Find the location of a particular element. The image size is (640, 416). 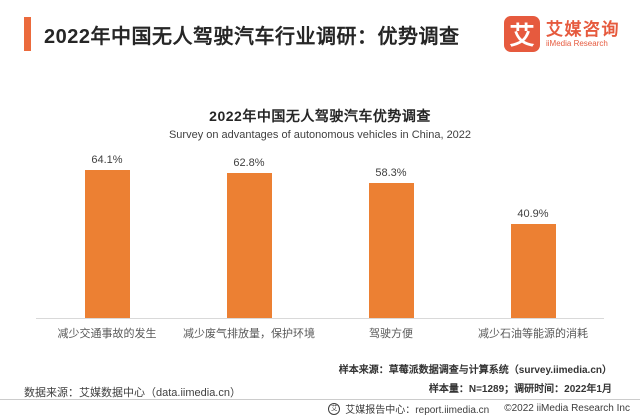

logo-name-cn: 艾媒咨询 is located at coordinates (583, 29).